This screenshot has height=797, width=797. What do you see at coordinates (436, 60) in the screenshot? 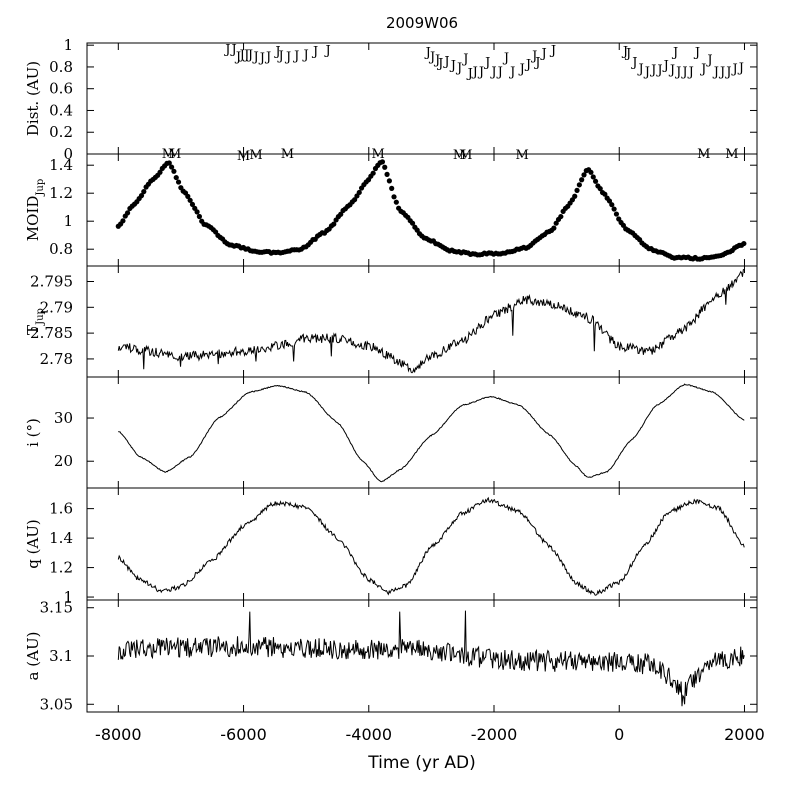
I see `marker-J-18: J` at bounding box center [436, 60].